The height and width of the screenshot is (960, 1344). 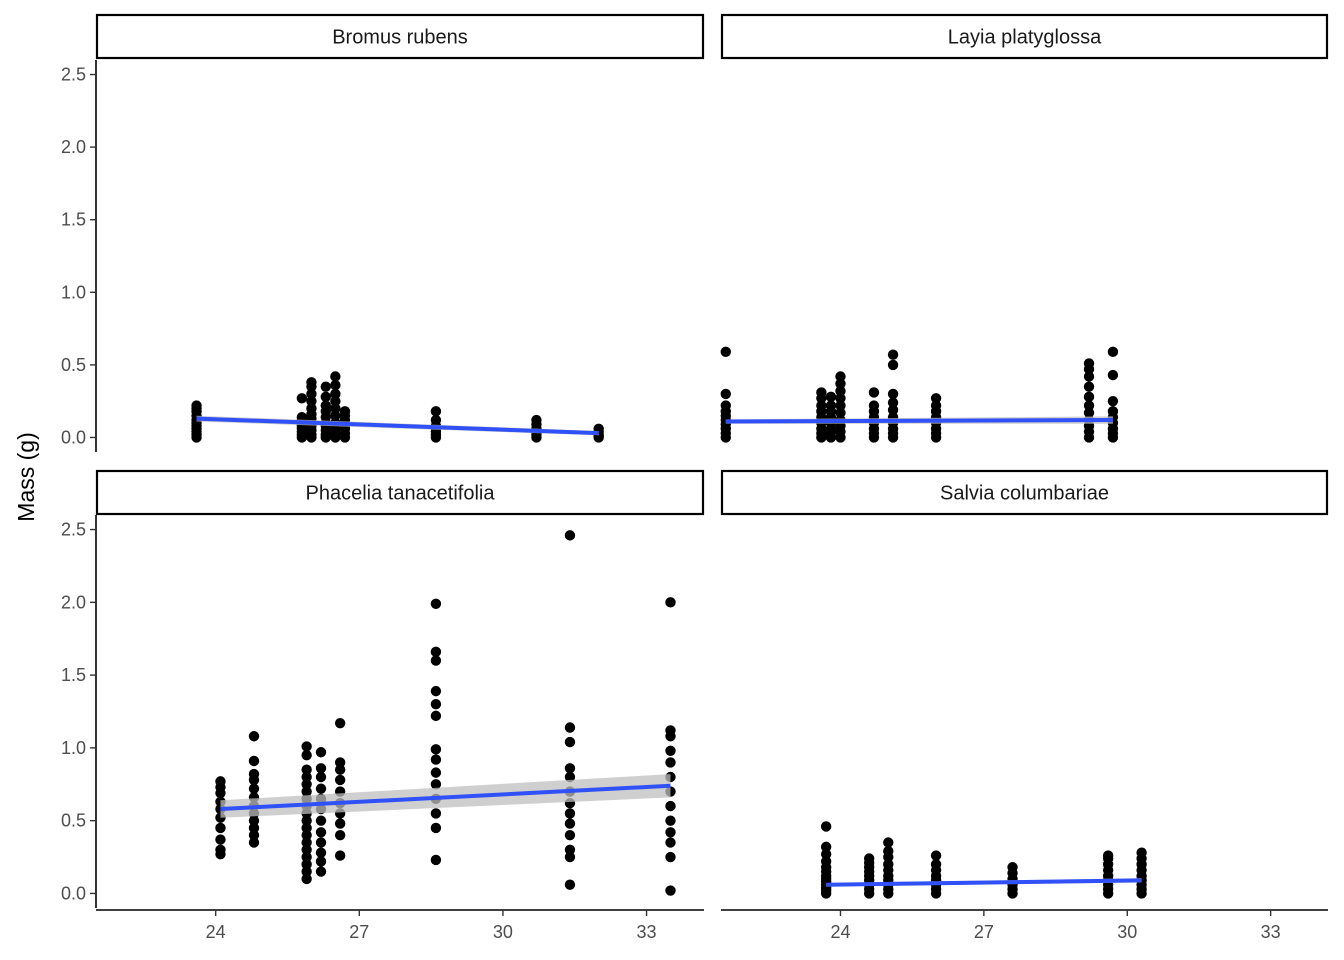 What do you see at coordinates (73, 530) in the screenshot?
I see `y-tick-label: 2.5` at bounding box center [73, 530].